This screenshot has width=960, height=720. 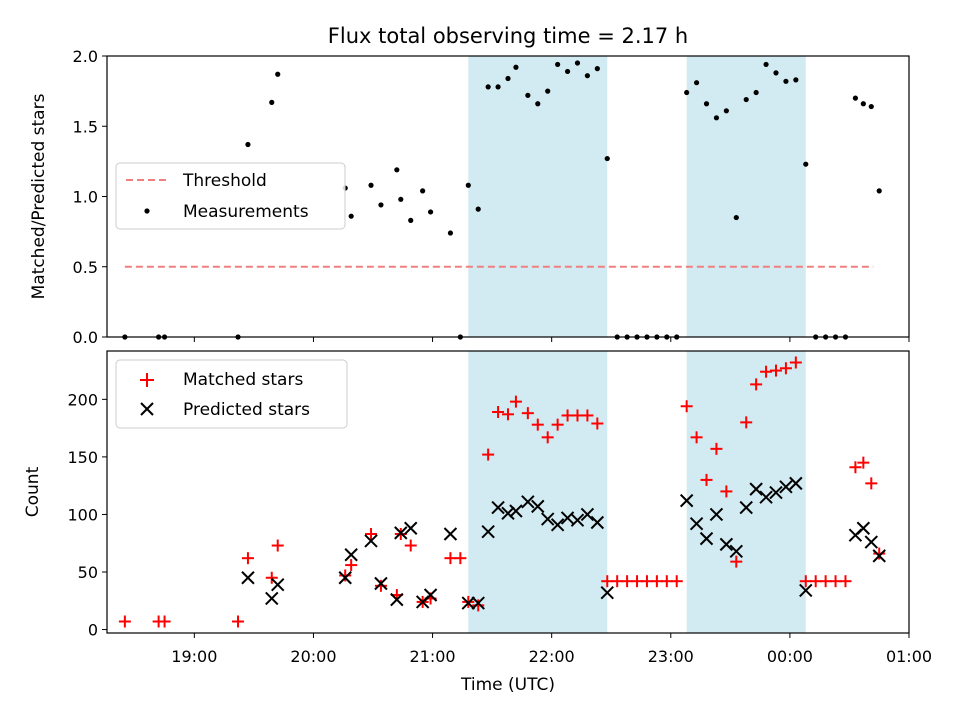 I want to click on y-tick-label: 1.0, so click(x=85, y=197).